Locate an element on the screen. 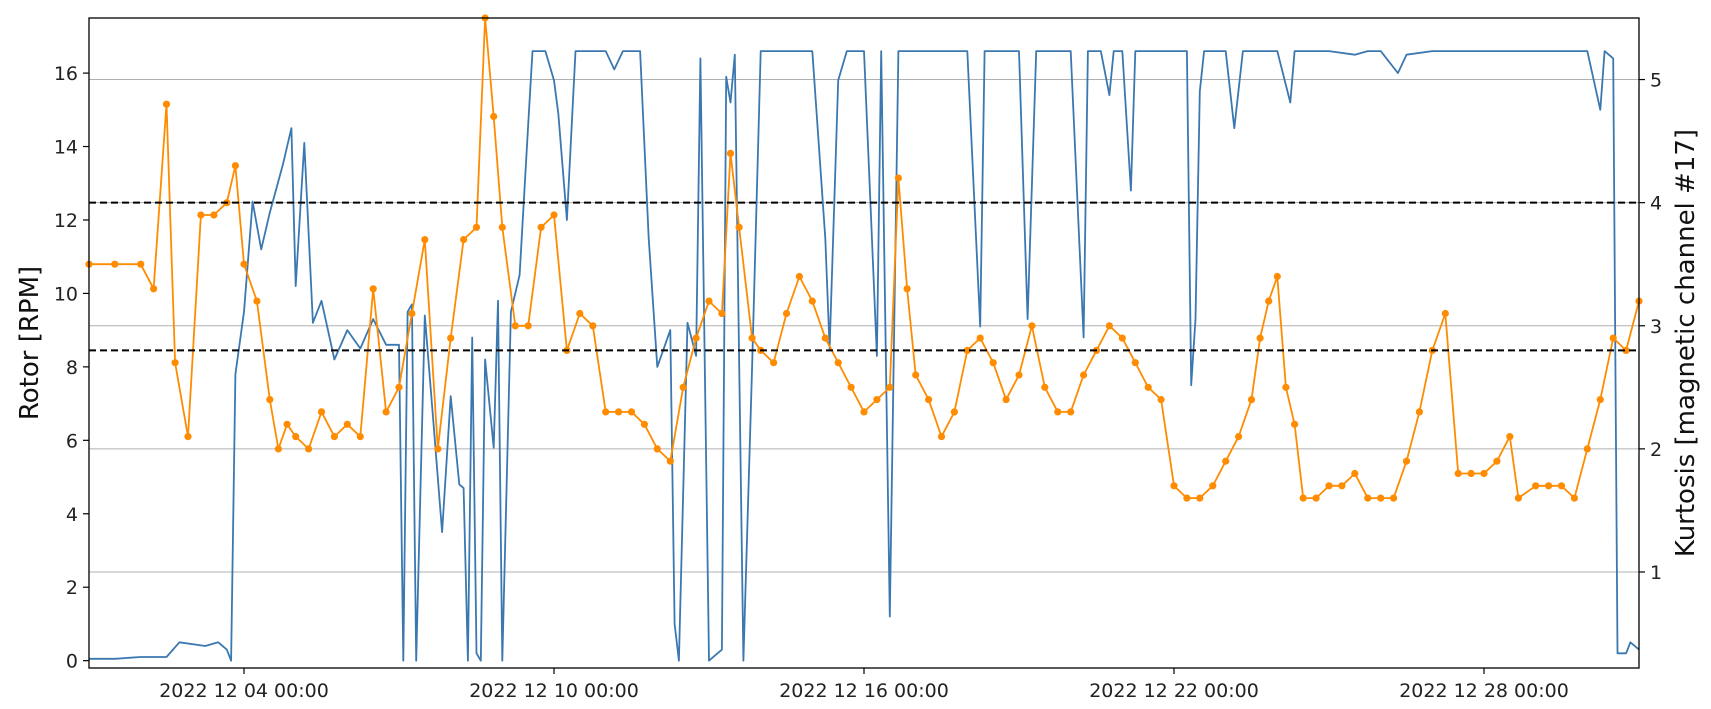 The width and height of the screenshot is (1711, 709). y-tick-label-6: 6 is located at coordinates (72, 441).